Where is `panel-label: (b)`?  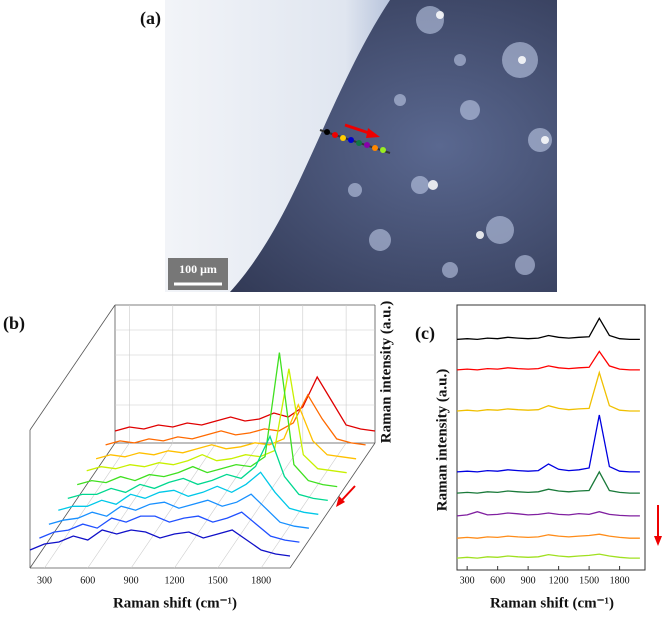 panel-label: (b) is located at coordinates (14, 323).